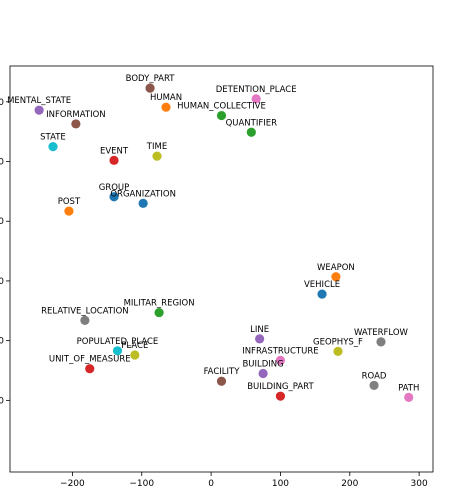 This screenshot has width=449, height=489. I want to click on point-label-line: LINE, so click(259, 330).